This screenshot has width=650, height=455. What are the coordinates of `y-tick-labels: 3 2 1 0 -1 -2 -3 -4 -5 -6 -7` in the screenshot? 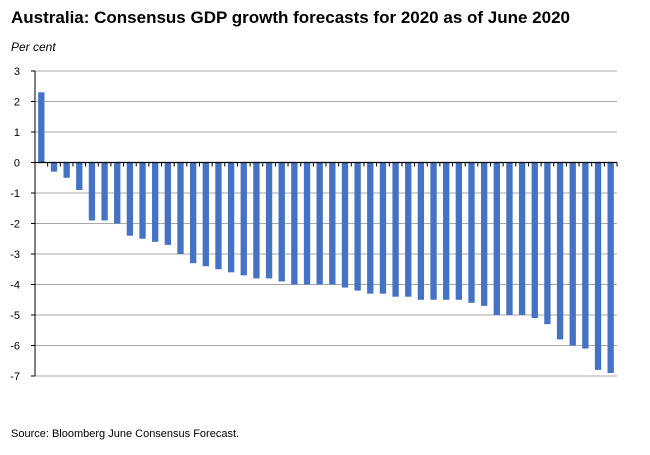 It's located at (15, 224).